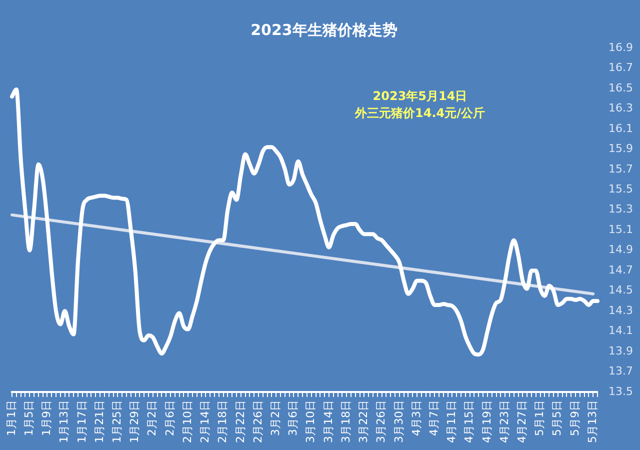 Image resolution: width=640 pixels, height=450 pixels. Describe the element at coordinates (557, 418) in the screenshot. I see `x-tick-label: 5月5日` at that location.